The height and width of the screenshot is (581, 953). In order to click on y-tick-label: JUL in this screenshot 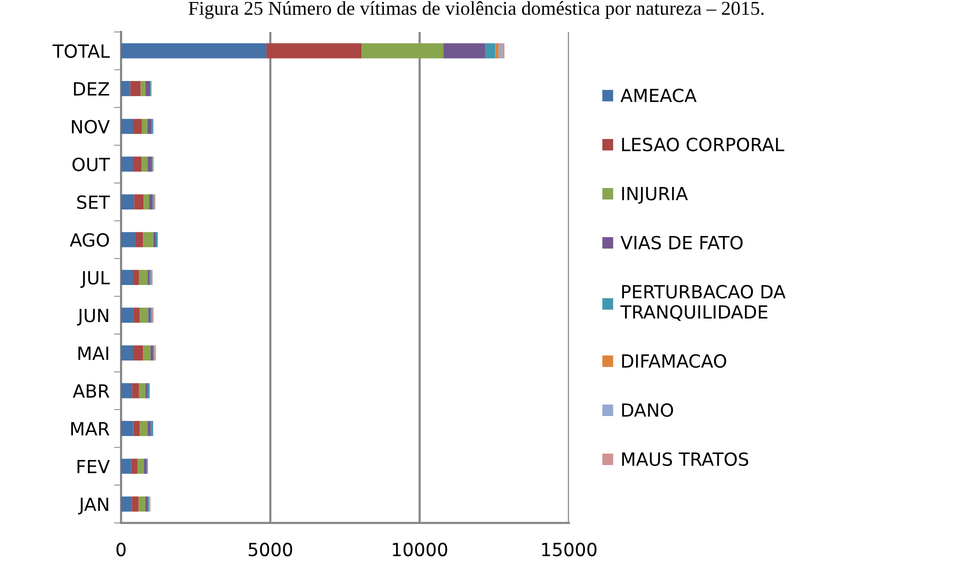, I will do `click(95, 279)`.